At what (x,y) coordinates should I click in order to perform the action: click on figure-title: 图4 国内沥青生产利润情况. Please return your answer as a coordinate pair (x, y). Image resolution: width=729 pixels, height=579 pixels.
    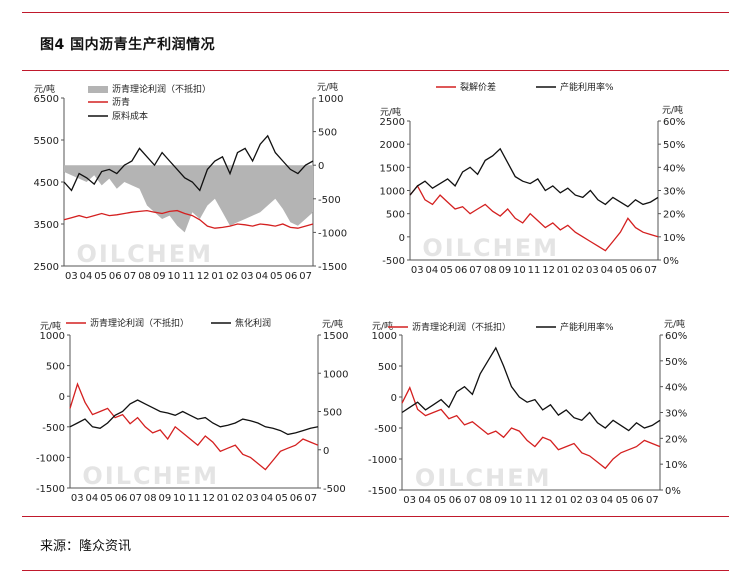
    Looking at the image, I should click on (128, 45).